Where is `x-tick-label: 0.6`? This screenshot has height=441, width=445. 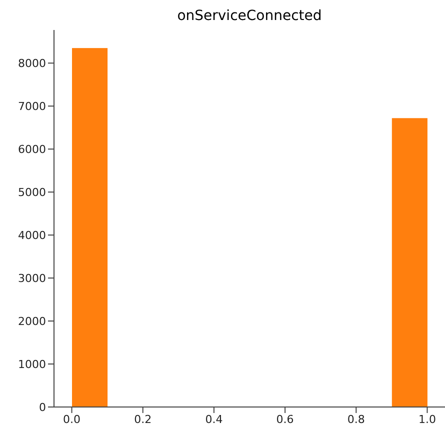
x-tick-label: 0.6 is located at coordinates (285, 419).